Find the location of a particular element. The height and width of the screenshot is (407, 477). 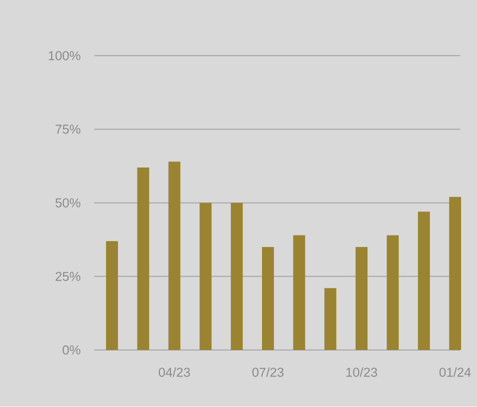

x-tick-label: 07/23 is located at coordinates (268, 373).